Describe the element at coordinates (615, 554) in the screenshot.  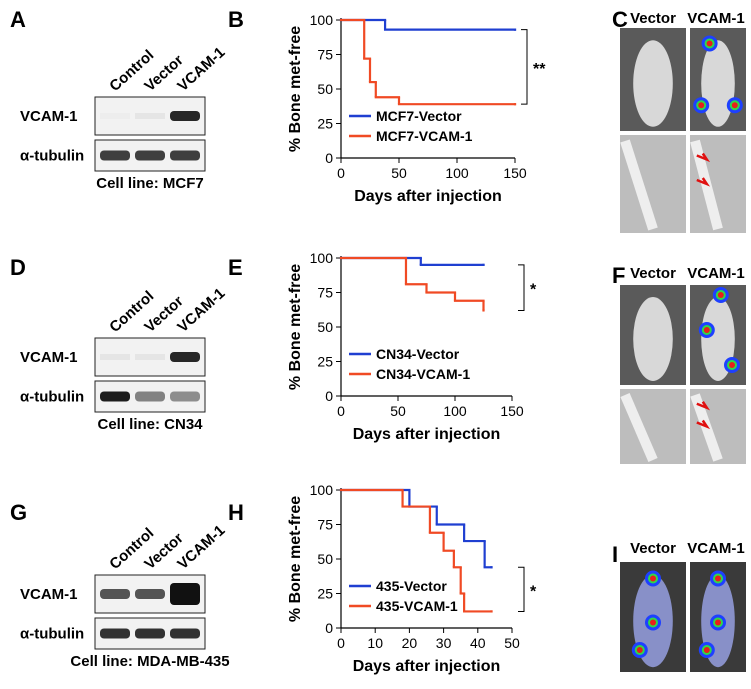
I see `panel-letter: I` at that location.